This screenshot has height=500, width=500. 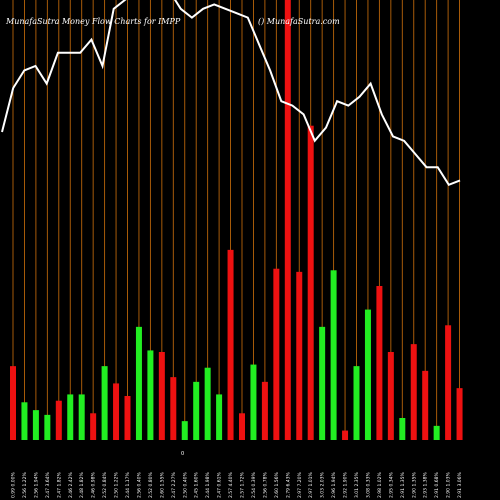 What do you see at coordinates (197, 485) in the screenshot?
I see `x-tick-label: 2.45 1.60%` at bounding box center [197, 485].